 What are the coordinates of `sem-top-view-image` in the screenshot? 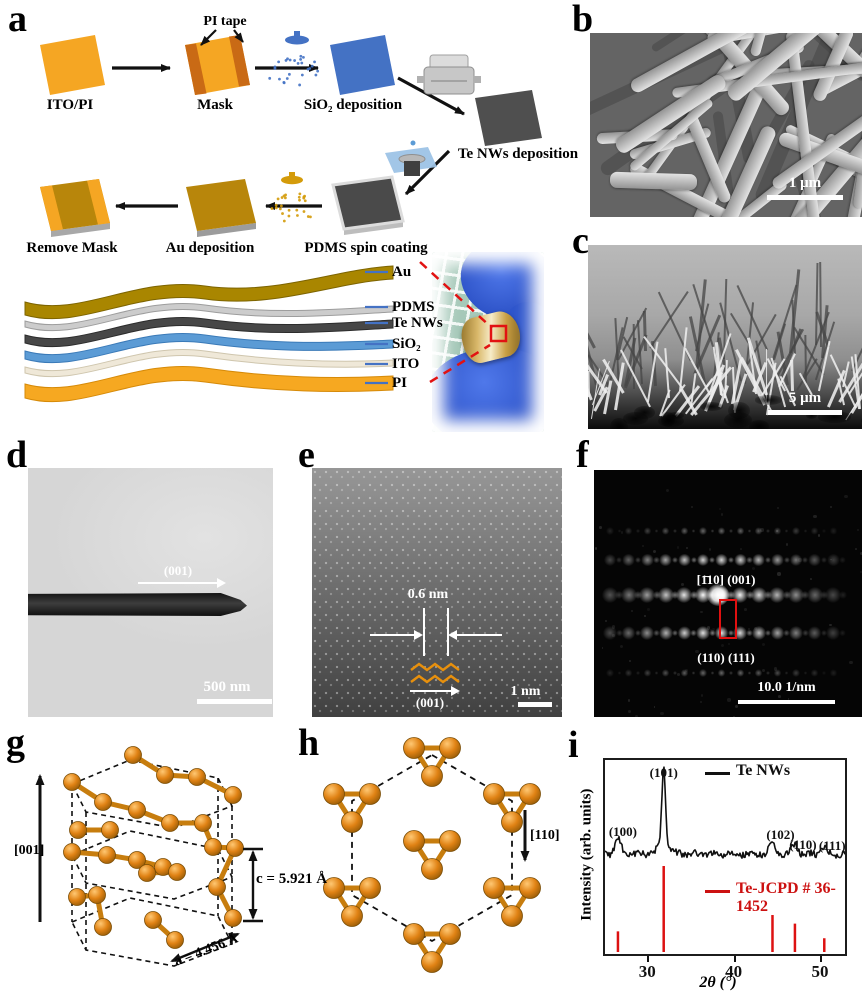 It's located at (726, 125).